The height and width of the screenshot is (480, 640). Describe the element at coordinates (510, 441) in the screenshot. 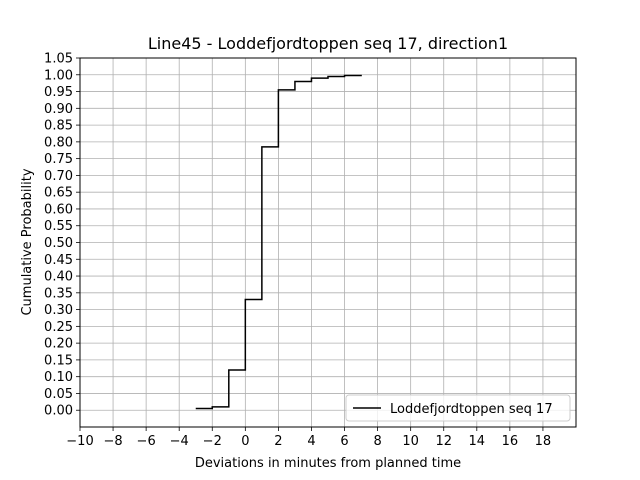

I see `x-tick-label: 16` at that location.